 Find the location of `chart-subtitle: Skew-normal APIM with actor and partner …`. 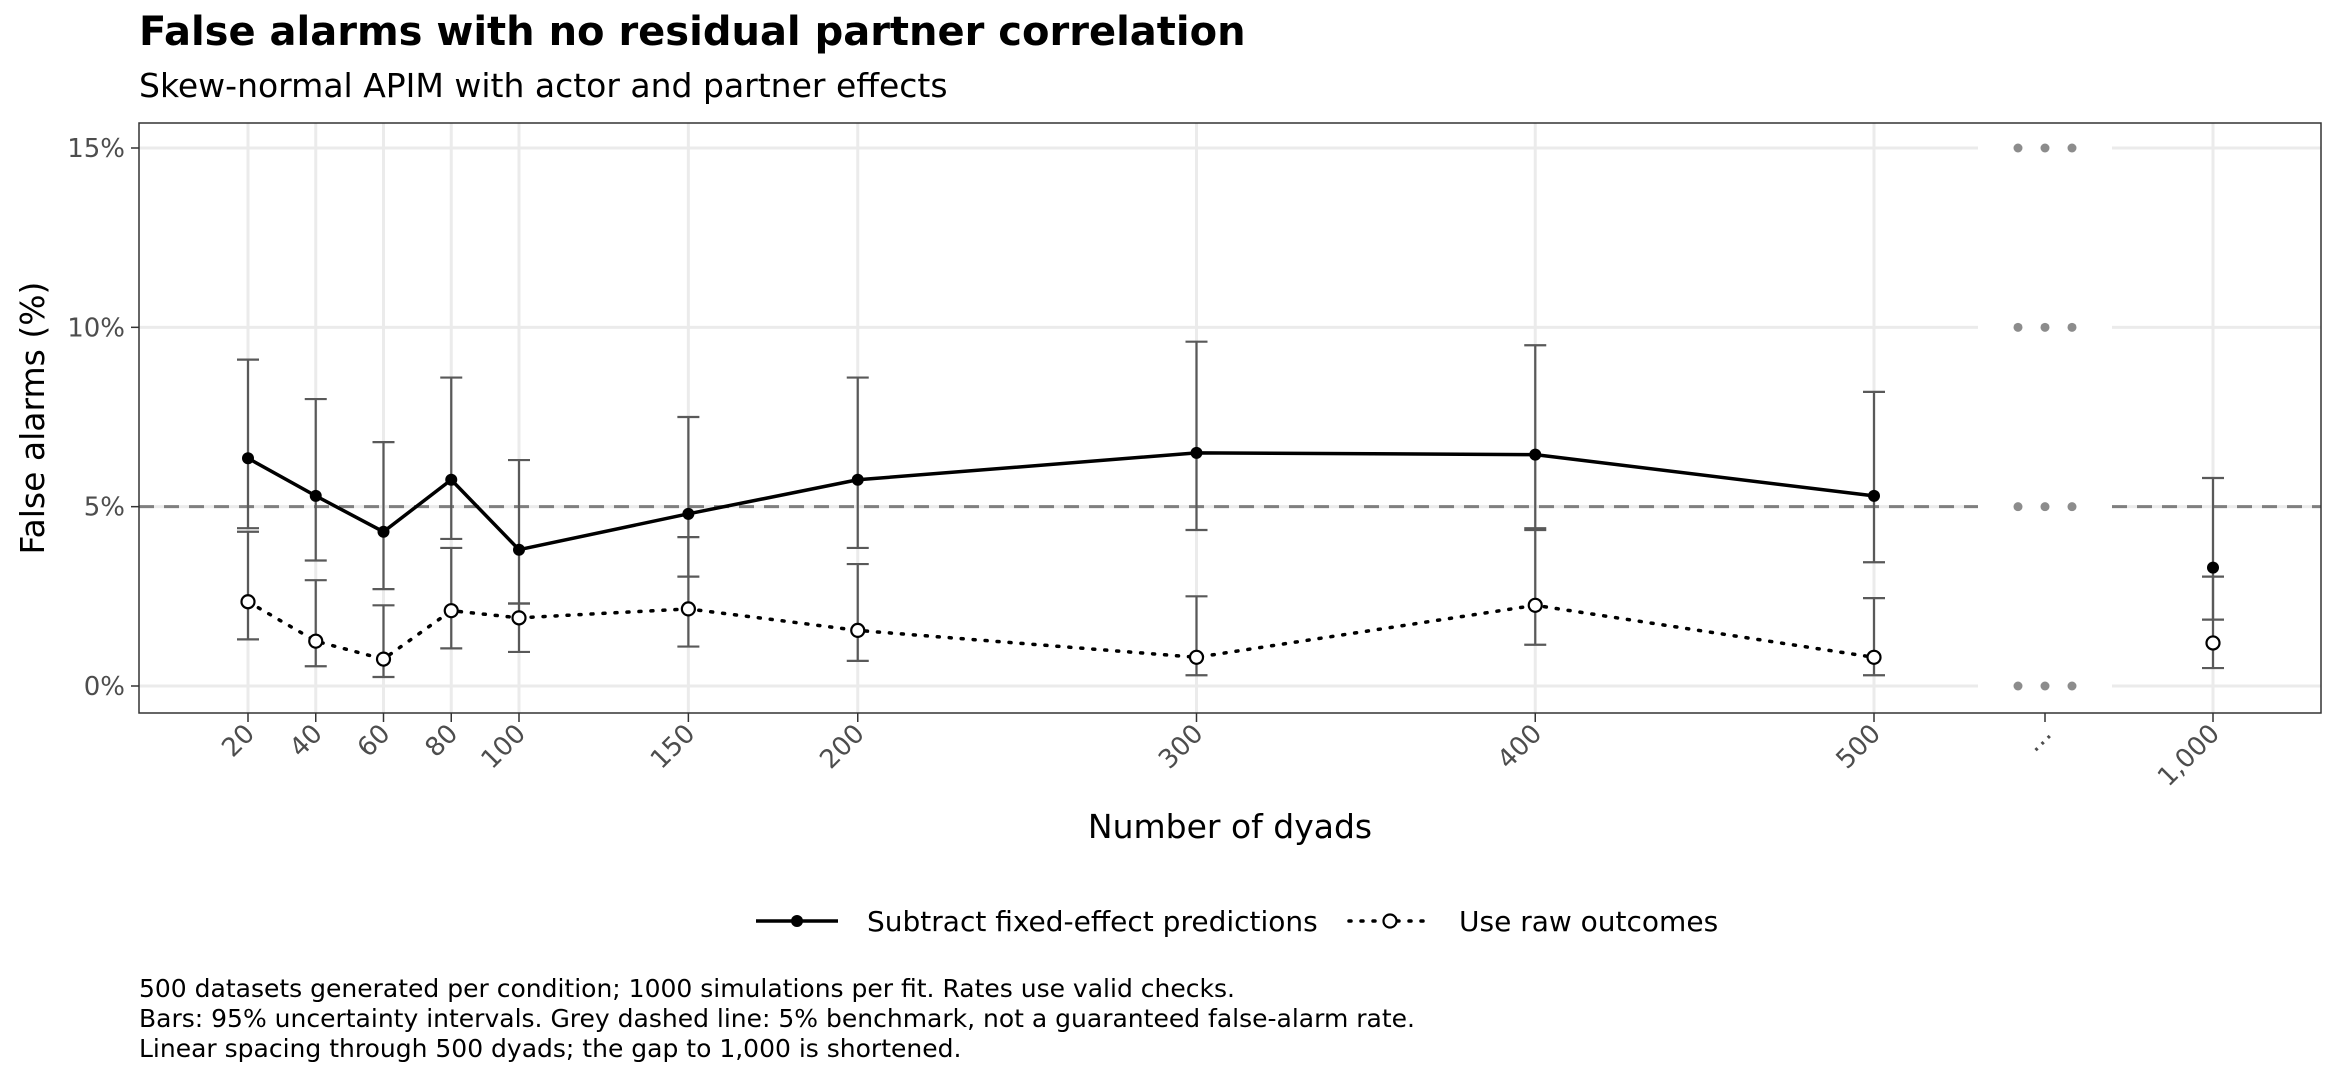

chart-subtitle: Skew-normal APIM with actor and partner … is located at coordinates (543, 85).